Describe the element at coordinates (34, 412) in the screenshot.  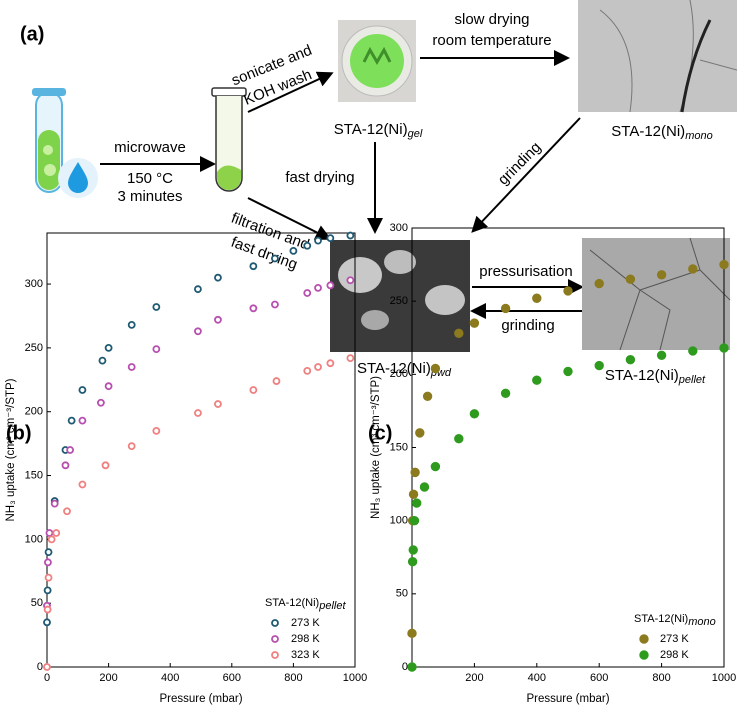
I see `y-tick-label: 200` at that location.